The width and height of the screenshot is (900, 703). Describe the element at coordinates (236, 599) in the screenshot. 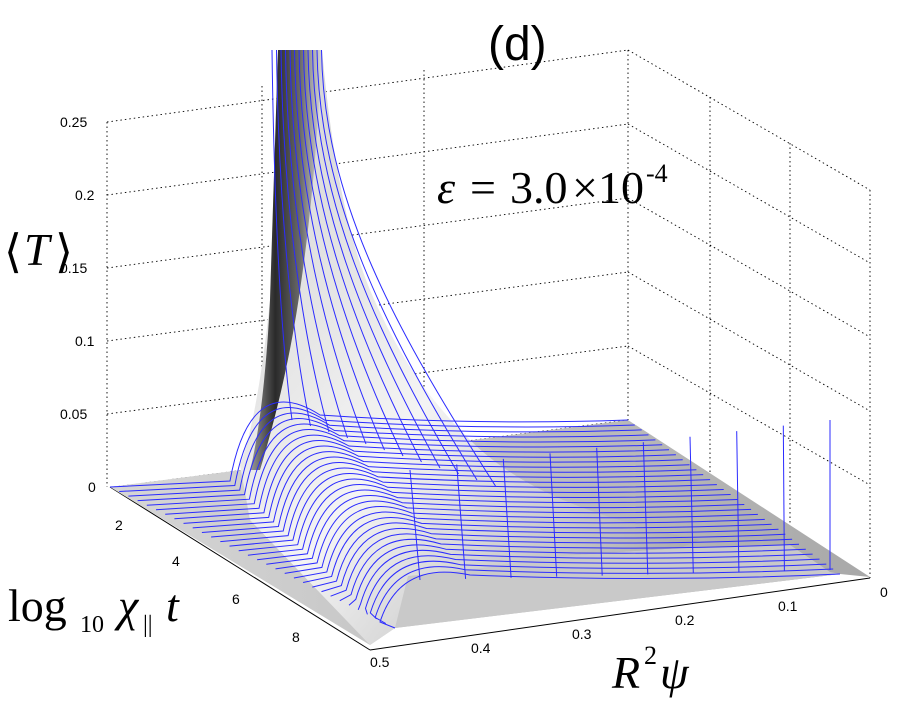

I see `y-tick-label: 6` at that location.